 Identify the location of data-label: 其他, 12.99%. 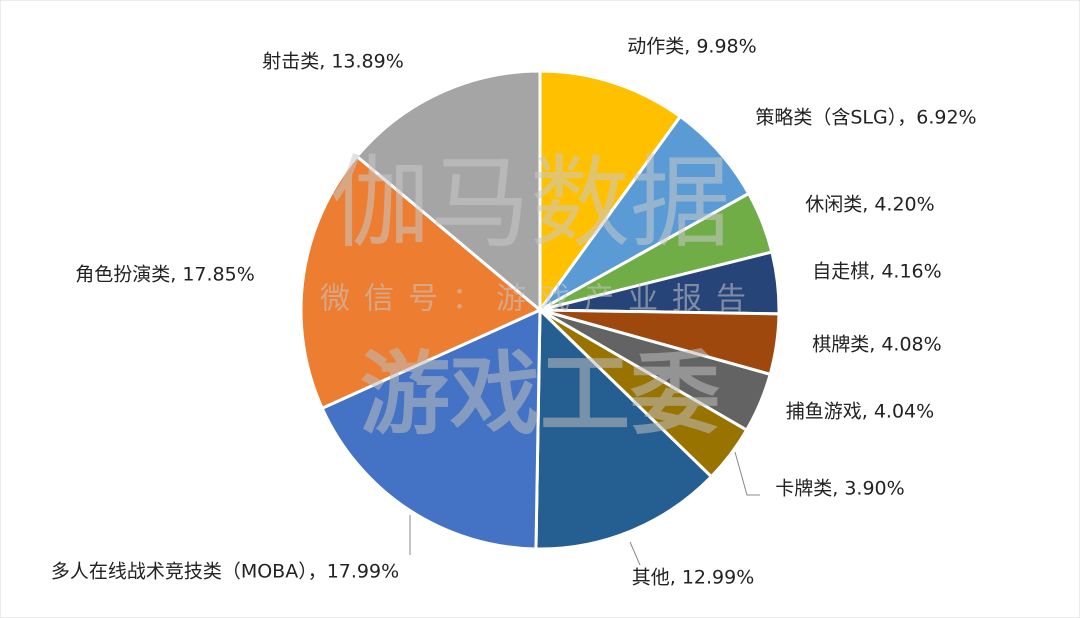
(693, 578).